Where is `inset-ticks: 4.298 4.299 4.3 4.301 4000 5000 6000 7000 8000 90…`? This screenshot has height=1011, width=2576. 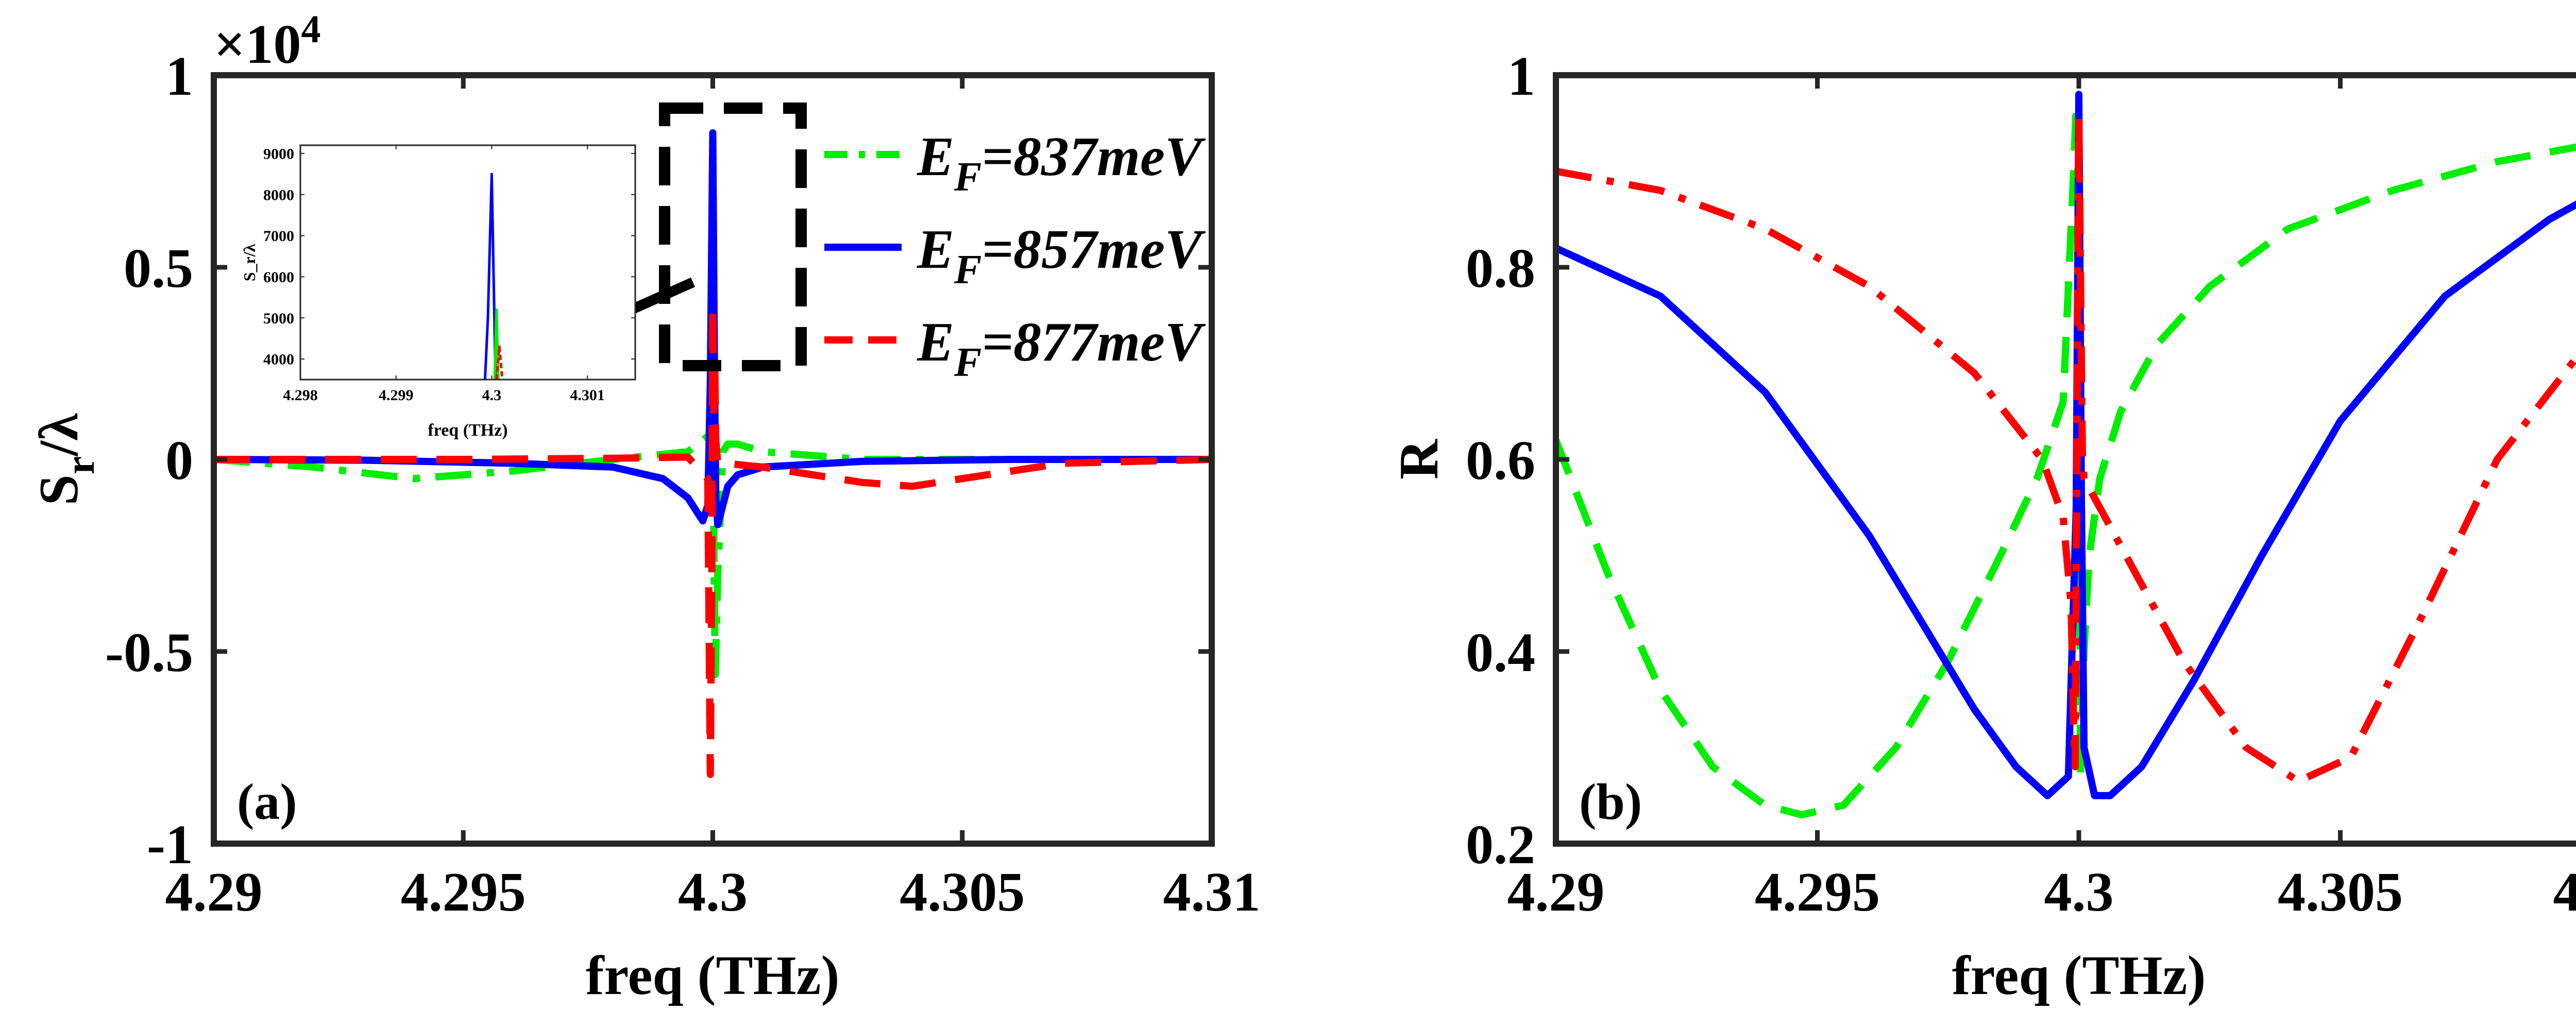 inset-ticks: 4.298 4.299 4.3 4.301 4000 5000 6000 7000 8000 90… is located at coordinates (449, 274).